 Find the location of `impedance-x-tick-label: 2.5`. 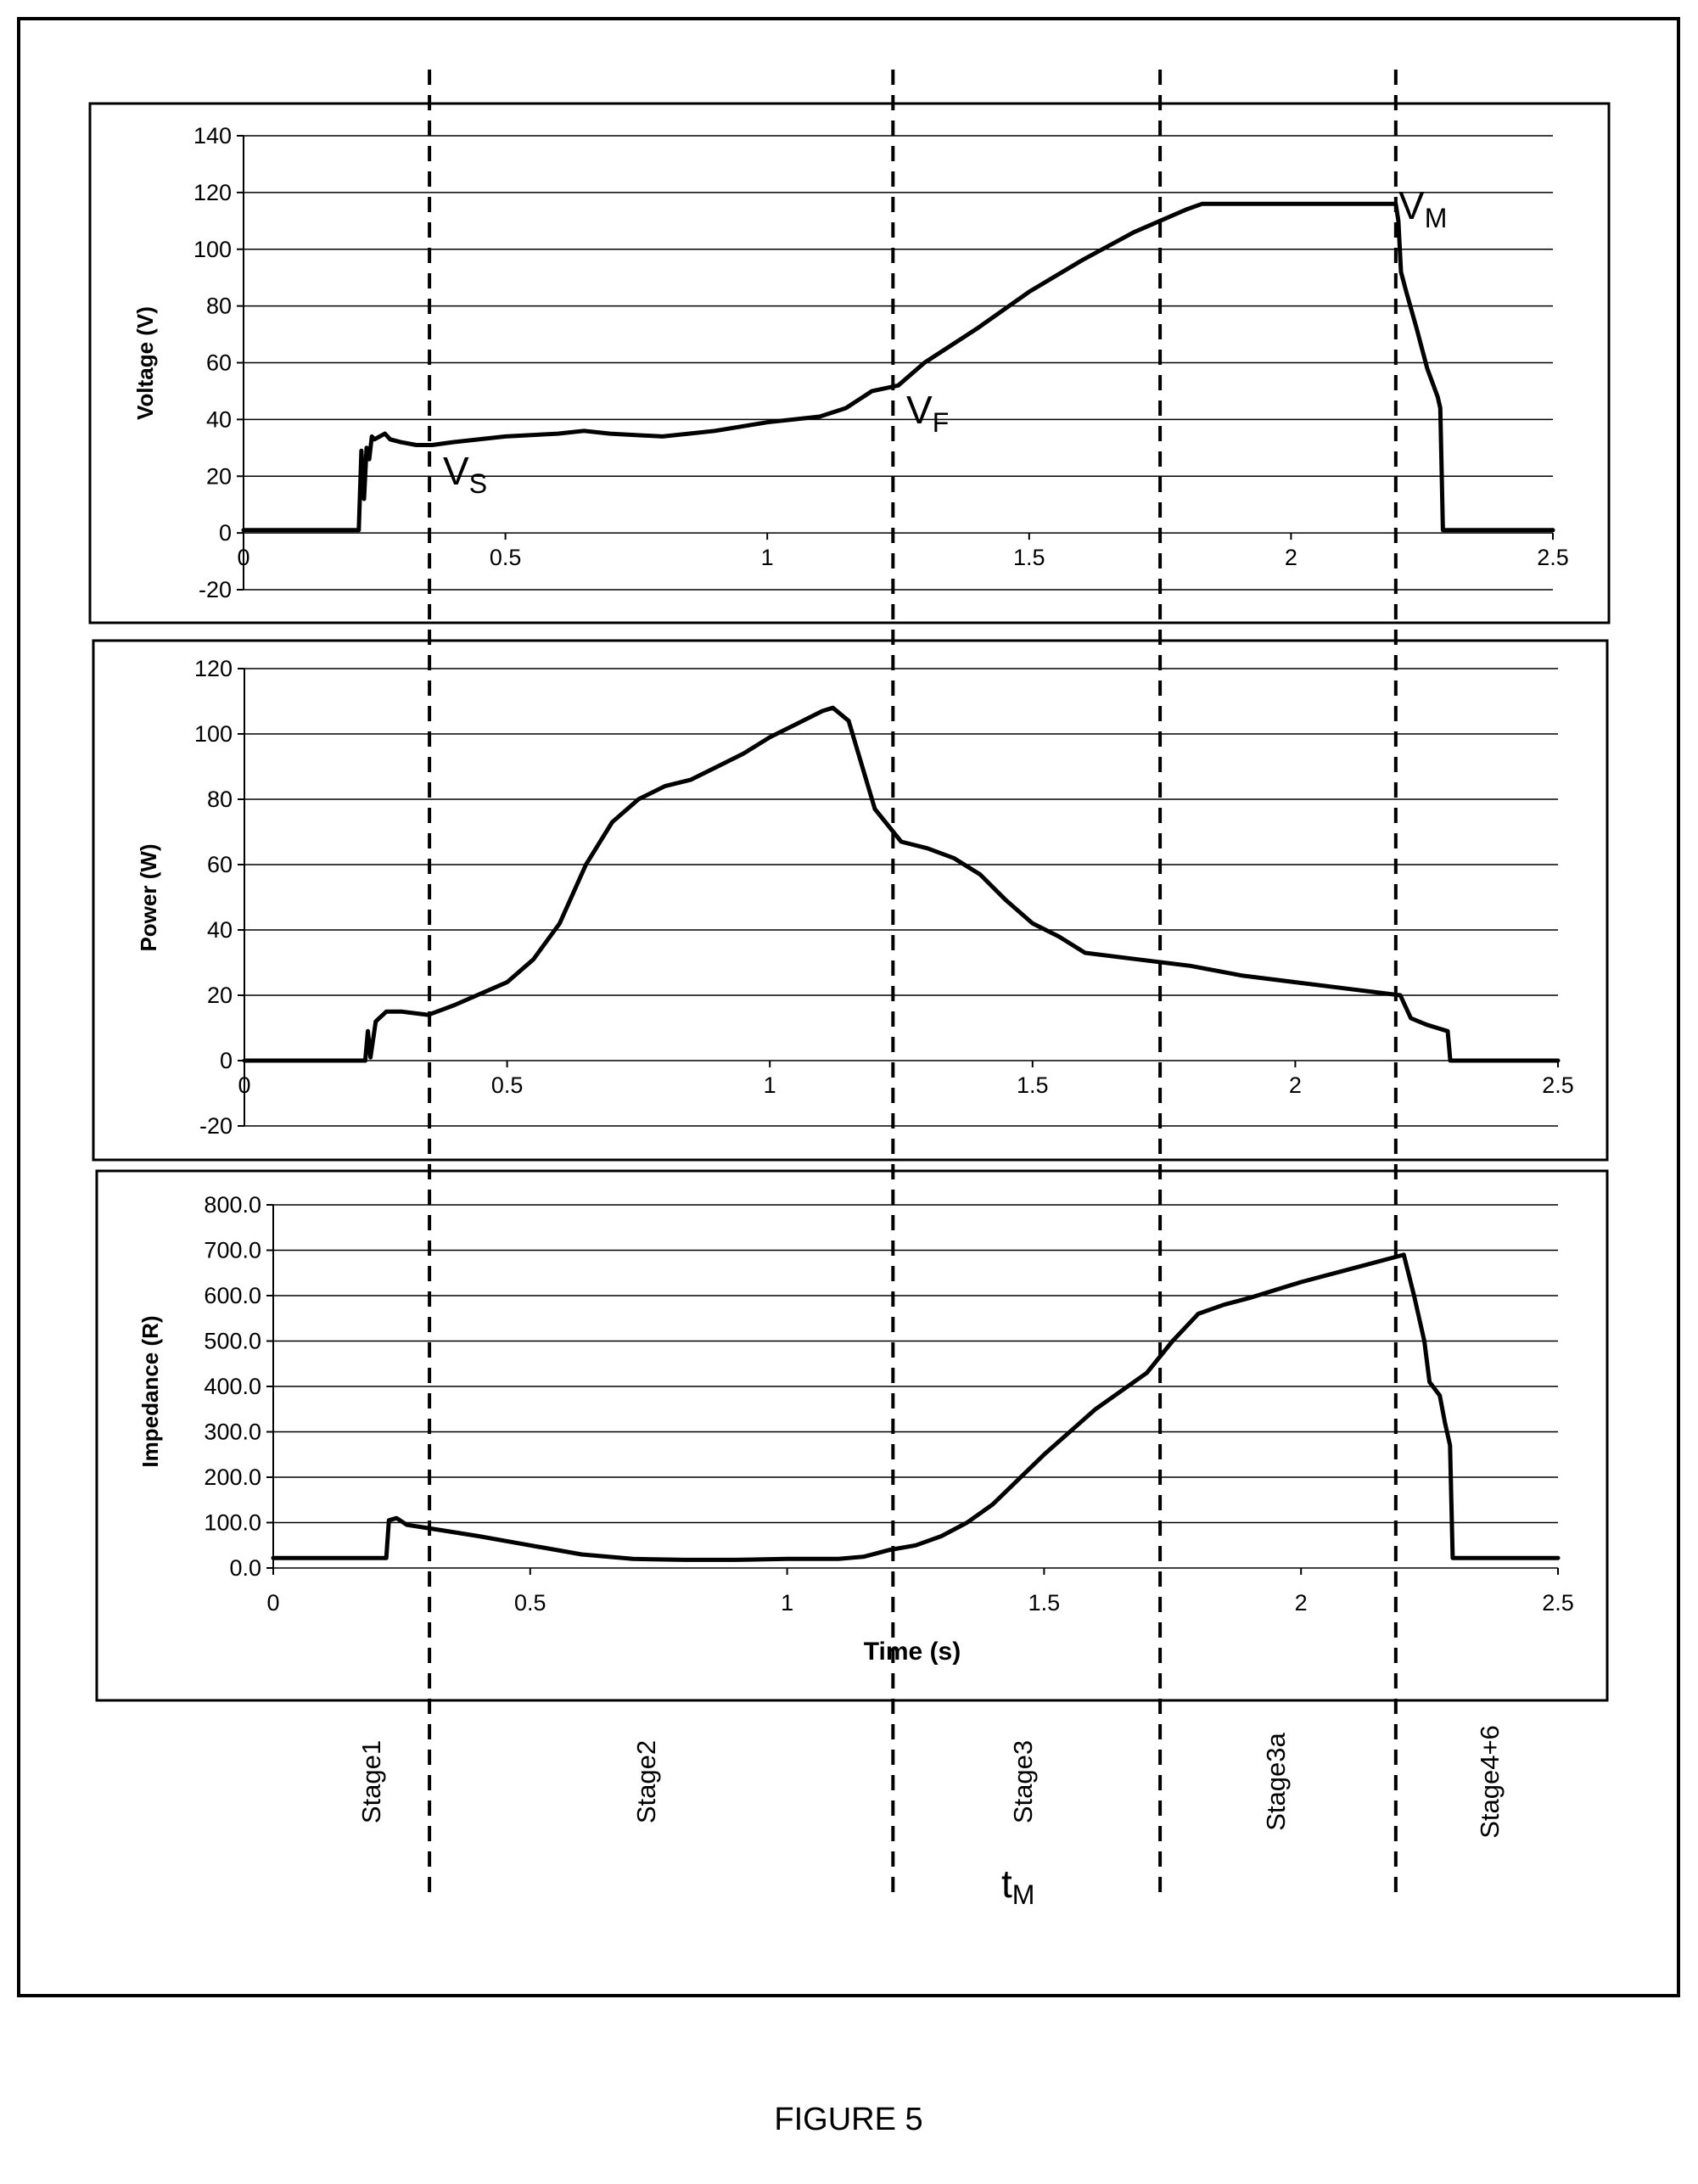

impedance-x-tick-label: 2.5 is located at coordinates (1558, 1603).